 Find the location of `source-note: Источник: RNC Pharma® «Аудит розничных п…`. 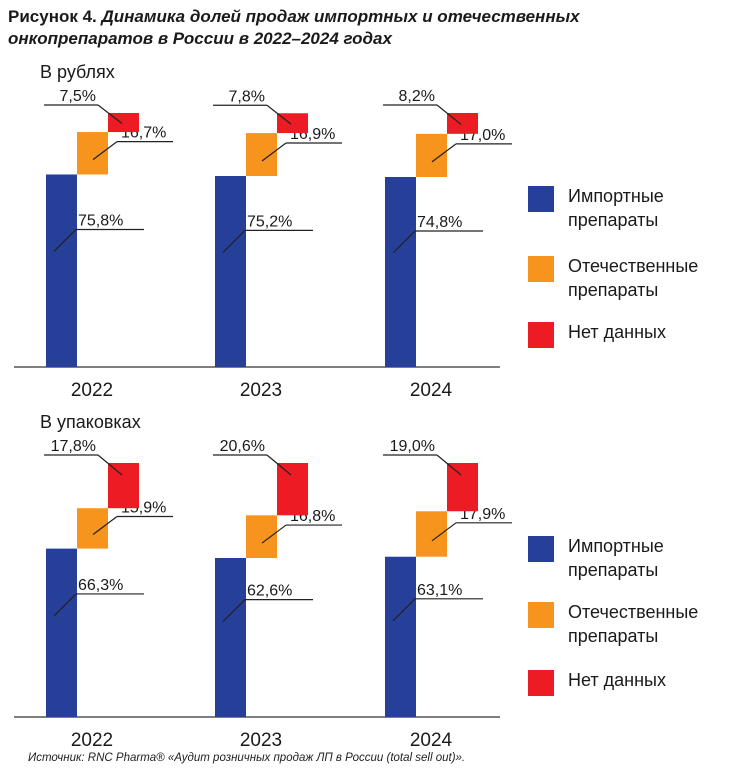

source-note: Источник: RNC Pharma® «Аудит розничных п… is located at coordinates (247, 758).